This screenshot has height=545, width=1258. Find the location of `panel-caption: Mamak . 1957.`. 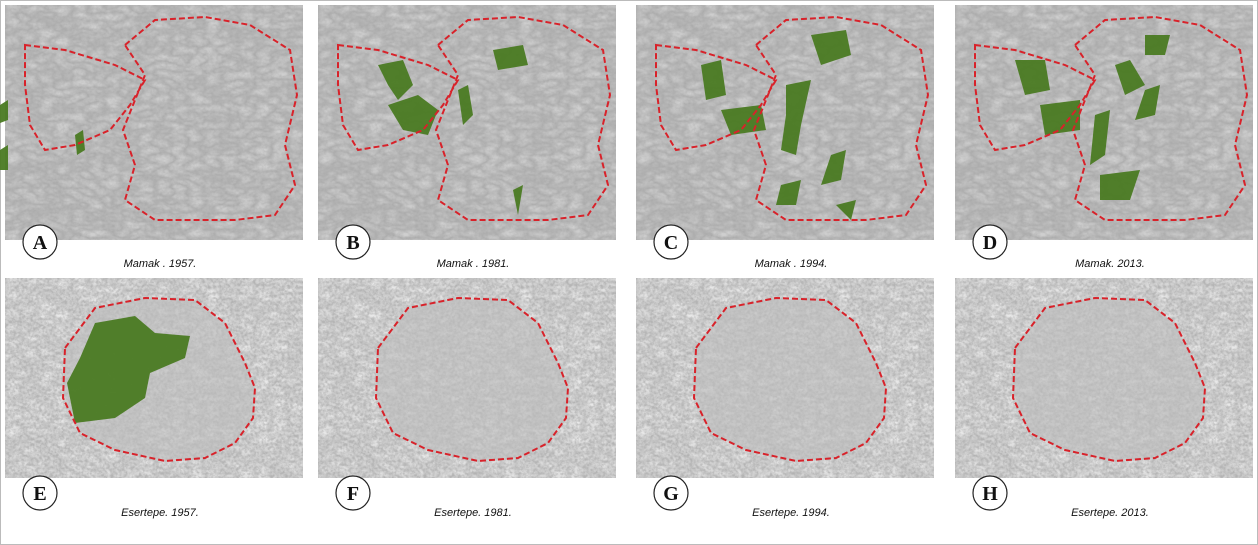

panel-caption: Mamak . 1957. is located at coordinates (160, 264).